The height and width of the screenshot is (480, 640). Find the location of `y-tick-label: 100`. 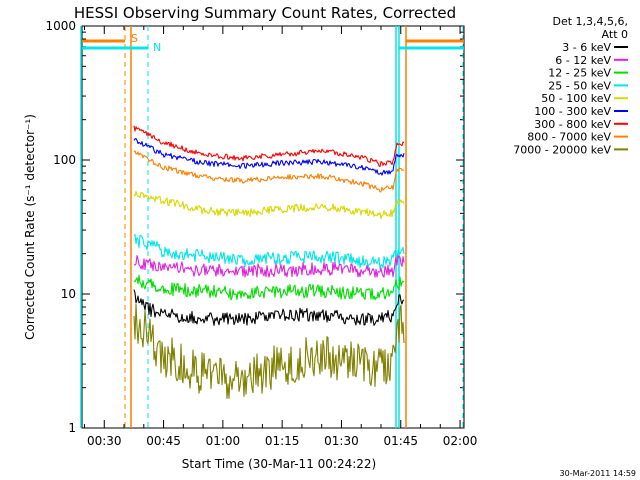

y-tick-label: 100 is located at coordinates (64, 160).